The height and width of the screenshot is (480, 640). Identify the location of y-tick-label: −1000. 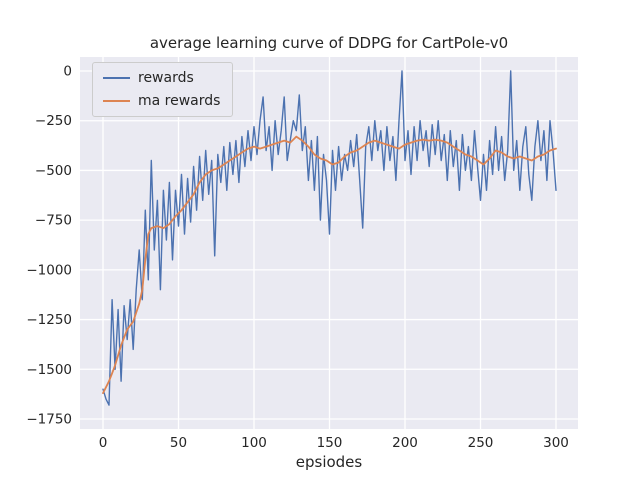
(49, 270).